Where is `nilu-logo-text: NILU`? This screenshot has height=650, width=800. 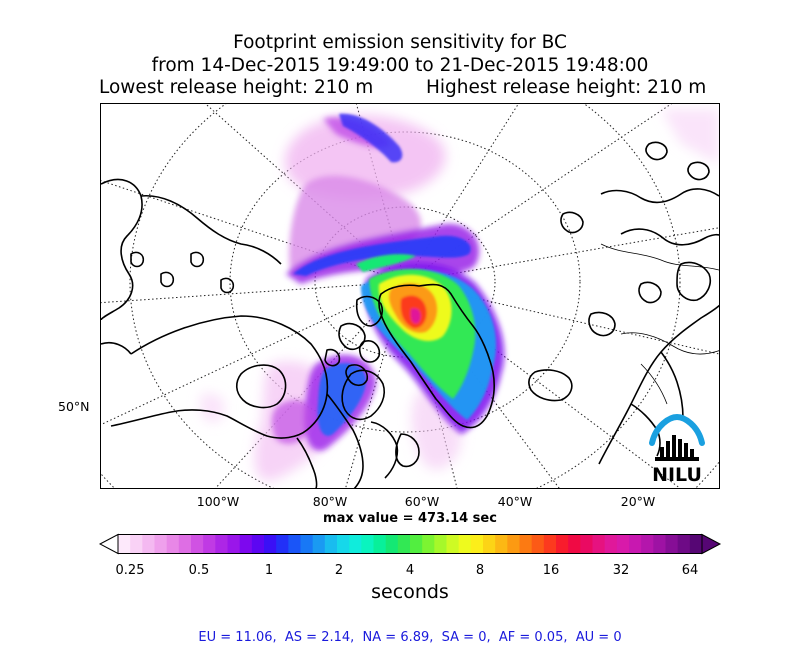
nilu-logo-text: NILU is located at coordinates (677, 473).